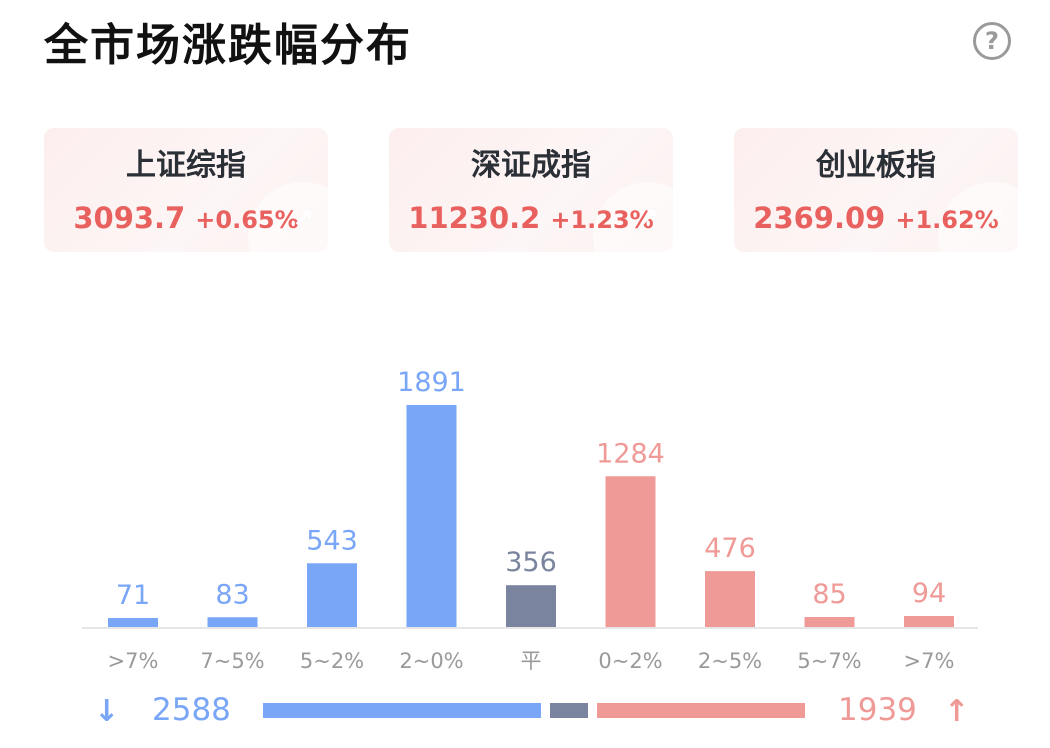 Image resolution: width=1050 pixels, height=748 pixels. Describe the element at coordinates (819, 218) in the screenshot. I see `index-value: 2369.09` at that location.